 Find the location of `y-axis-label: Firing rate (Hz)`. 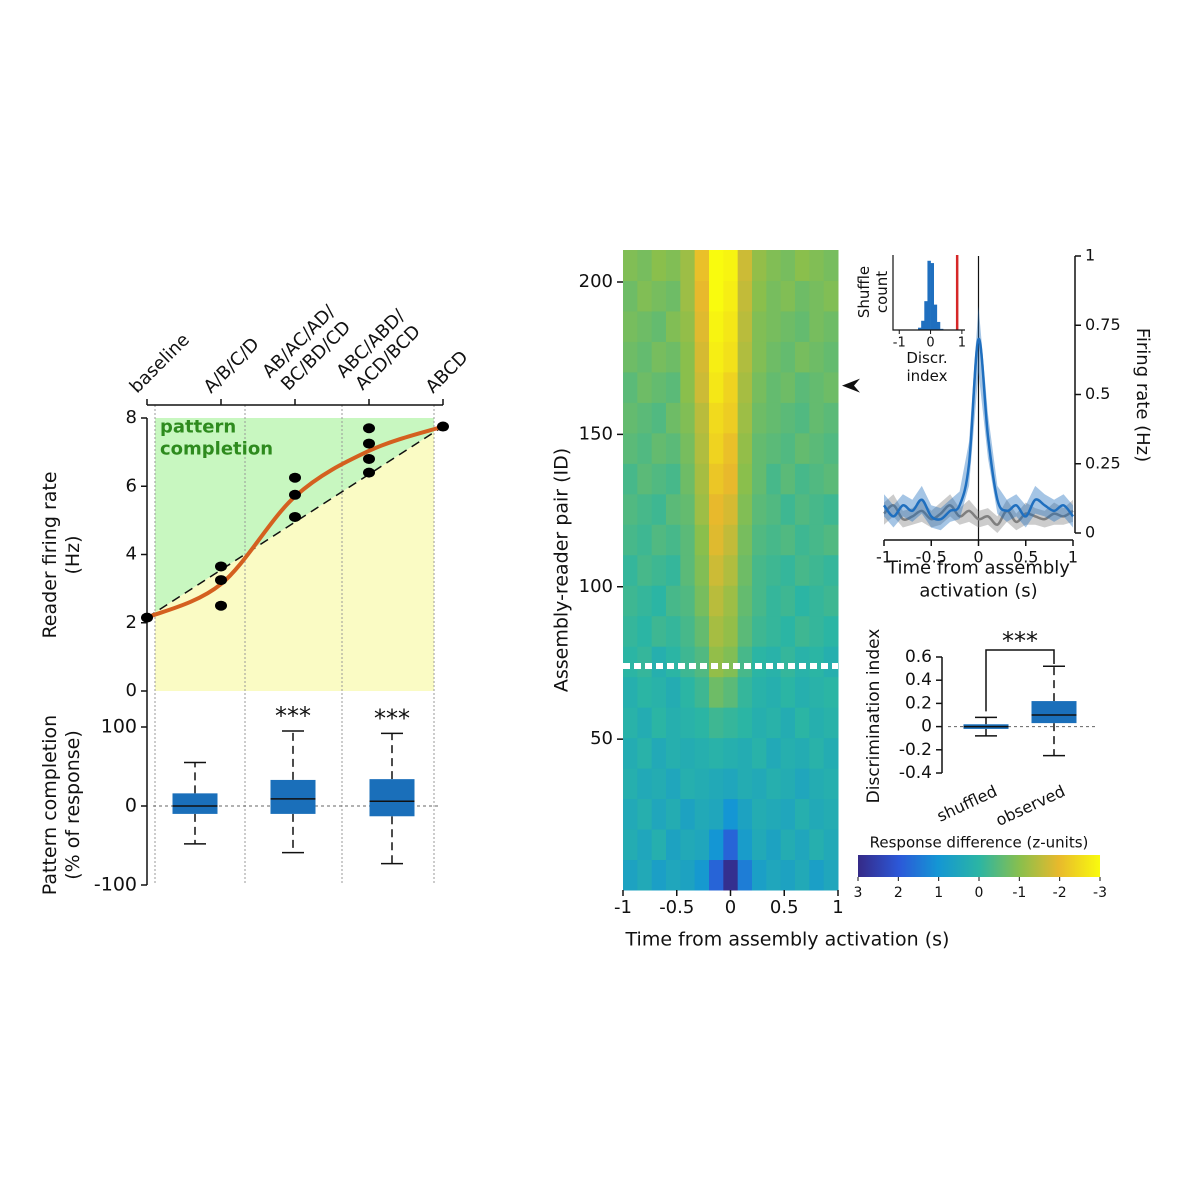

y-axis-label: Firing rate (Hz) is located at coordinates (1142, 395).